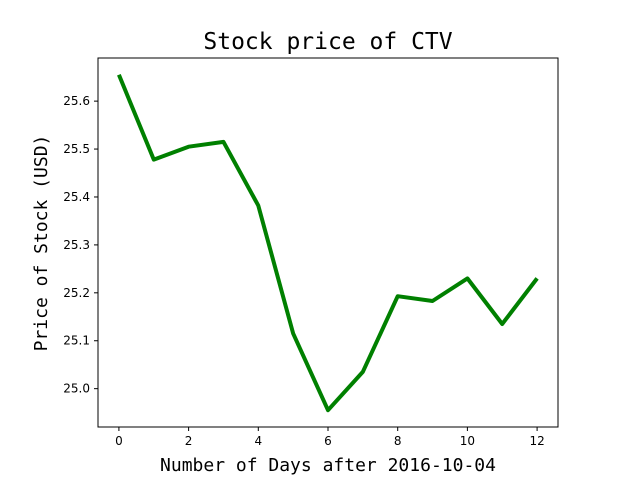 The image size is (640, 480). What do you see at coordinates (536, 441) in the screenshot?
I see `x-tick-label: 12` at bounding box center [536, 441].